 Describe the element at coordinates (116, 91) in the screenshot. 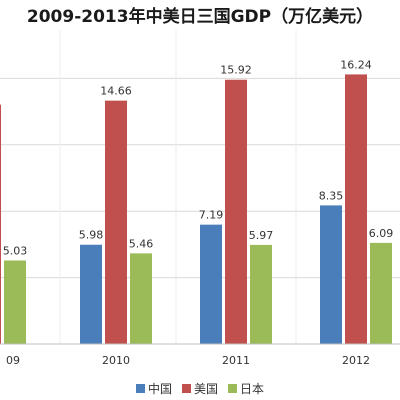

I see `data-label: 14.66` at that location.